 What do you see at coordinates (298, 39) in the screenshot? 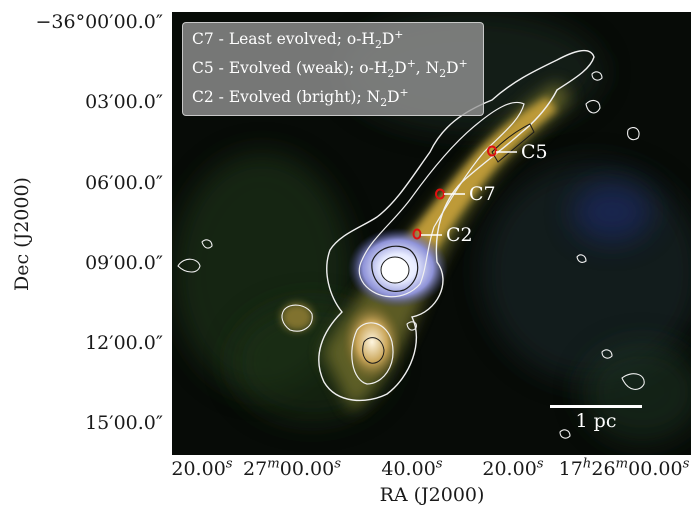
I see `legend-entry: C7 - Least evolved; o-H2D+` at bounding box center [298, 39].